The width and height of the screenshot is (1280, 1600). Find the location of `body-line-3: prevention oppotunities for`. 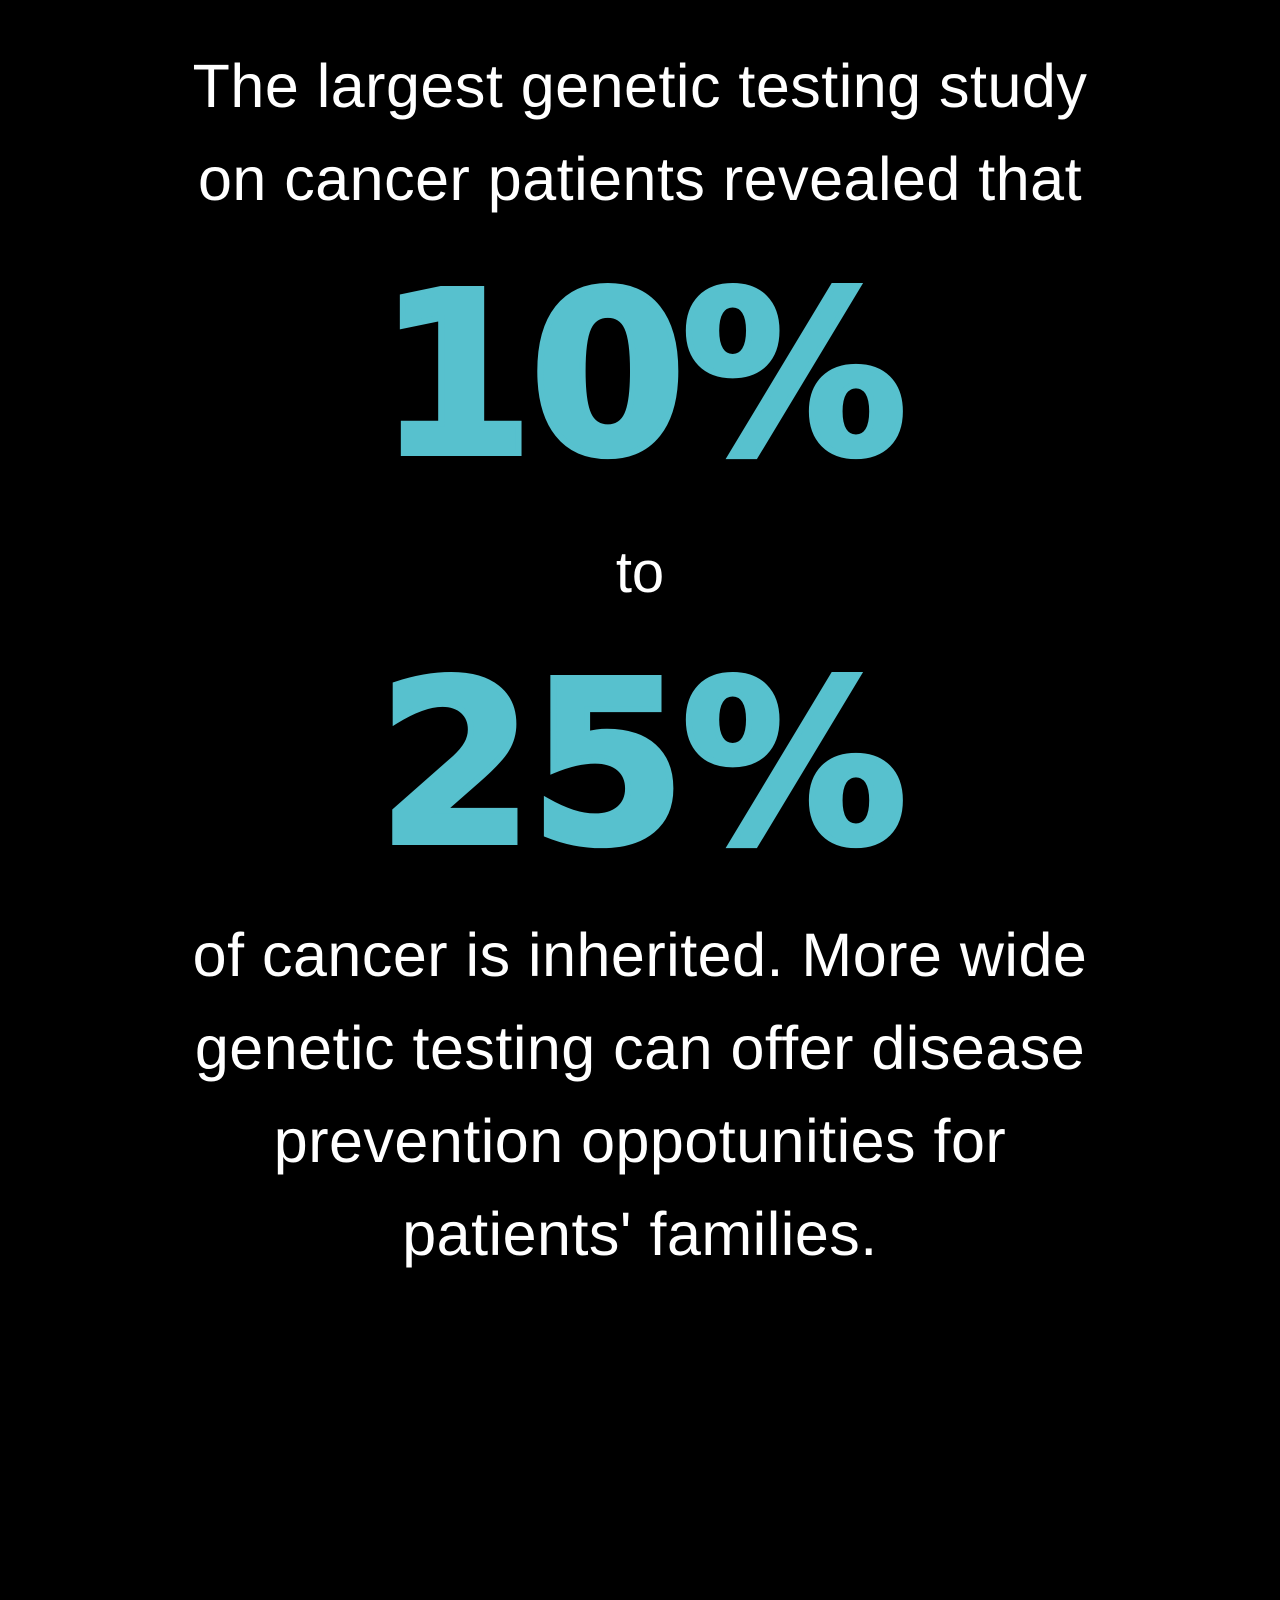

body-line-3: prevention oppotunities for is located at coordinates (640, 1140).